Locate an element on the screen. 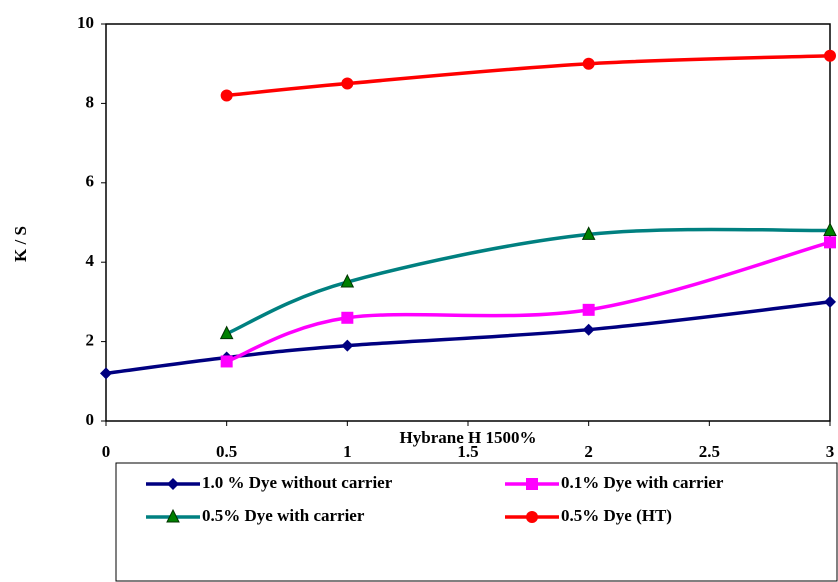  x-tick-label: 0 is located at coordinates (106, 451).